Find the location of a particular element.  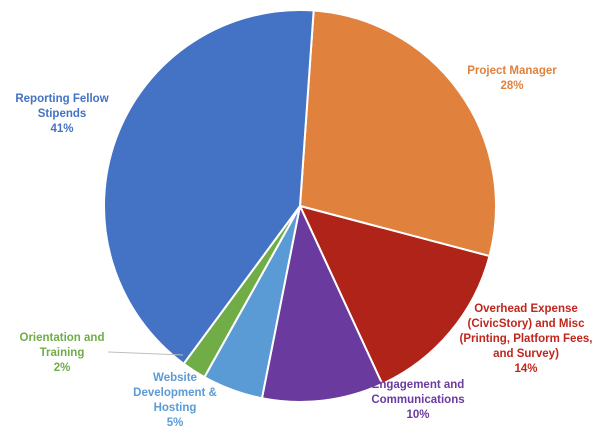

slice-label-3: Website Development & Hosting 5% is located at coordinates (175, 400).